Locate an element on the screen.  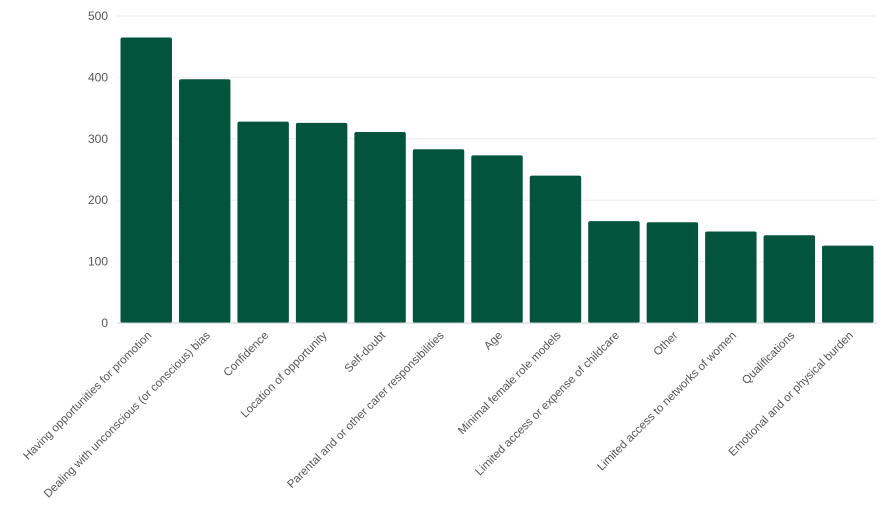
y-tick-label: 400 is located at coordinates (98, 77).